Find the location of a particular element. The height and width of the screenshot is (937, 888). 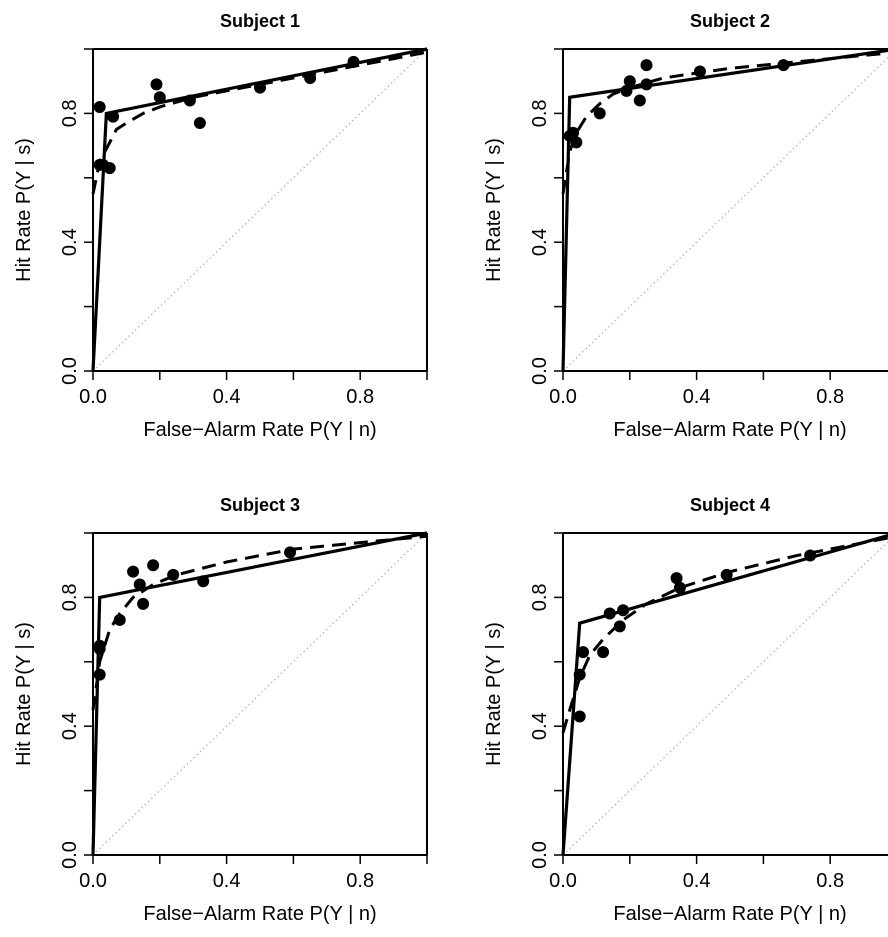

panel-title: Subject 4 is located at coordinates (730, 505).